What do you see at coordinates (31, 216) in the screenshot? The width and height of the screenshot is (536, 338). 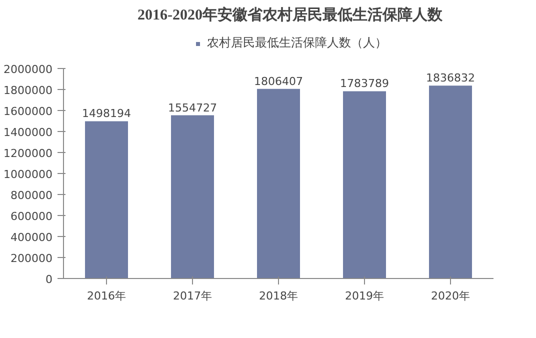 I see `y-tick-label: 600000` at bounding box center [31, 216].